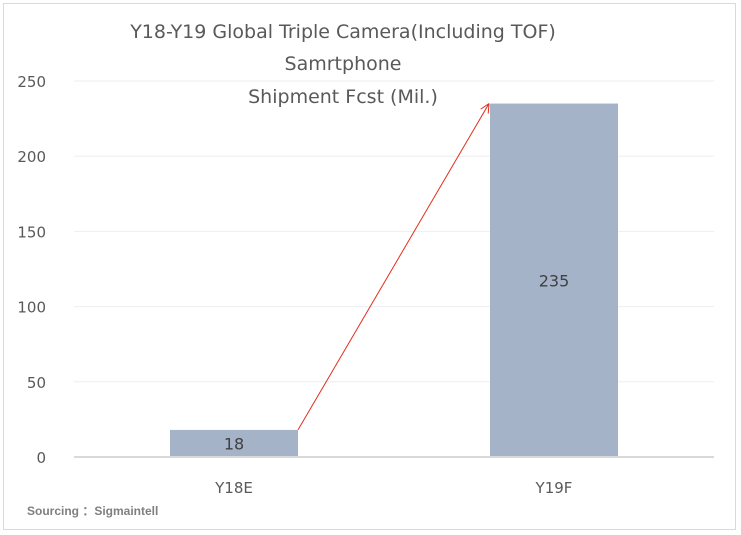 The image size is (741, 535). Describe the element at coordinates (393, 488) in the screenshot. I see `x-axis-ticks: Y18E Y19F` at that location.